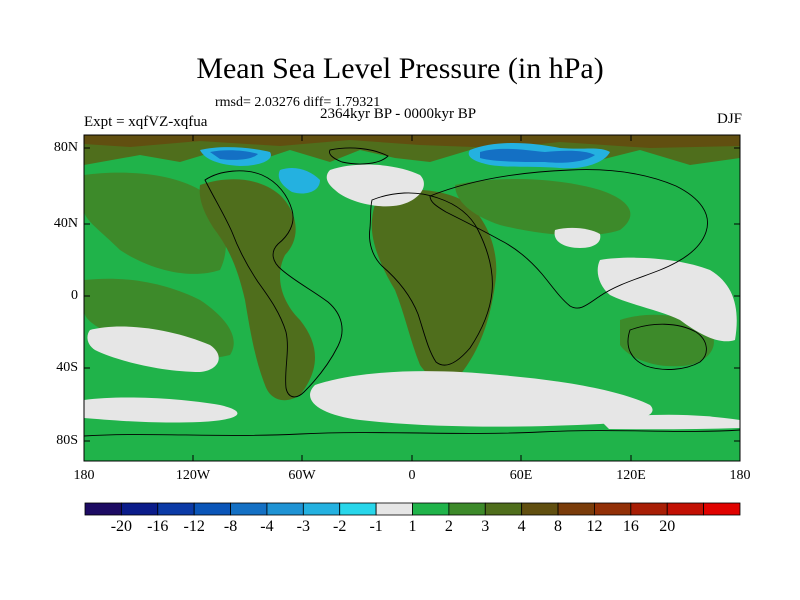 The height and width of the screenshot is (600, 800). What do you see at coordinates (412, 475) in the screenshot?
I see `lon-tick-label: 0` at bounding box center [412, 475].